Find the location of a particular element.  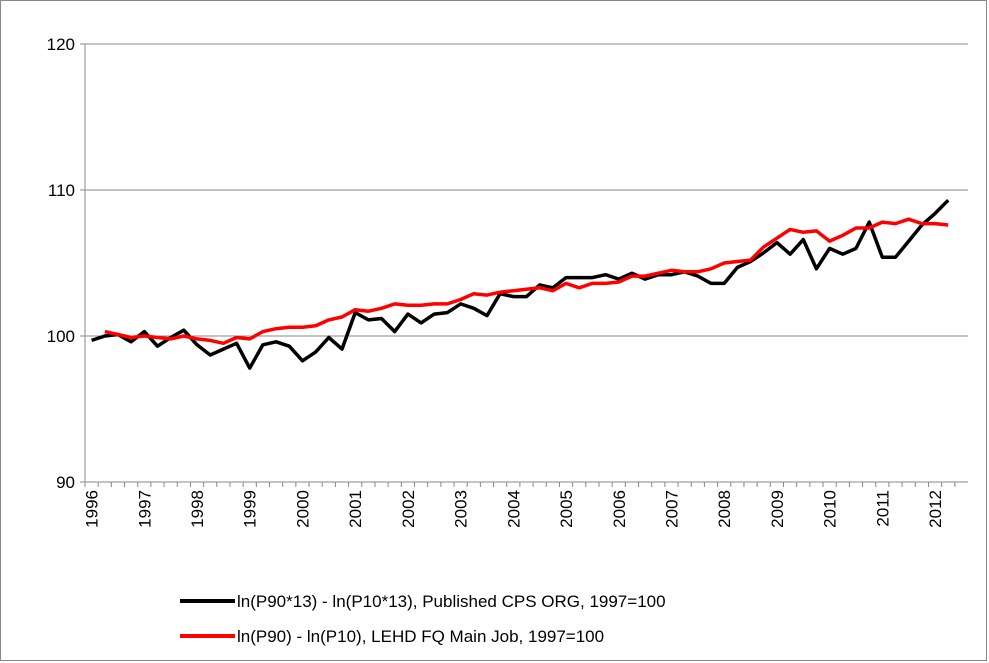

y-tick-label: 120 is located at coordinates (61, 44).